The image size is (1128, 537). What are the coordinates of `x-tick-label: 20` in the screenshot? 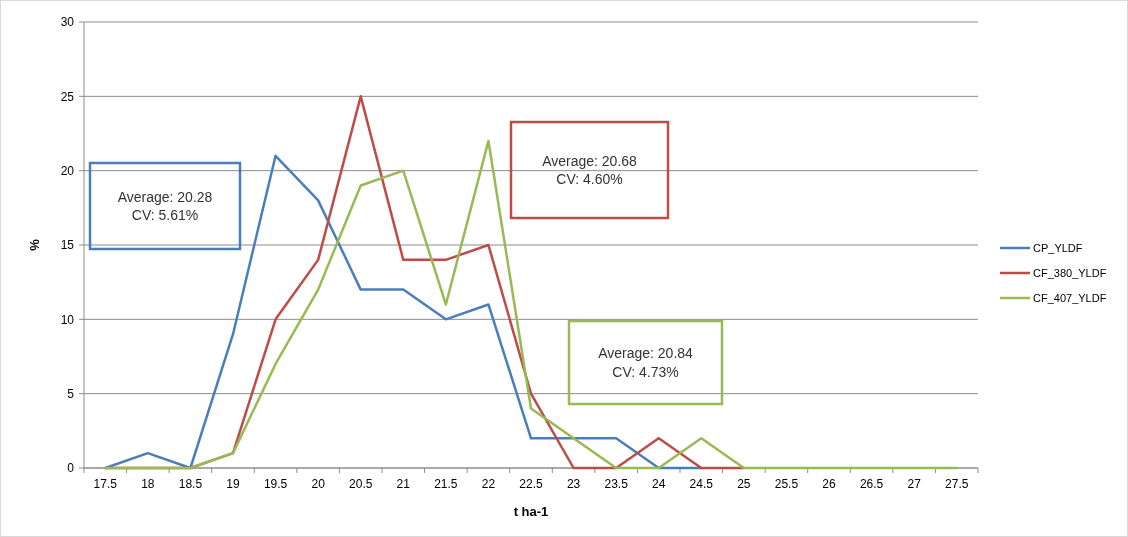 It's located at (318, 484).